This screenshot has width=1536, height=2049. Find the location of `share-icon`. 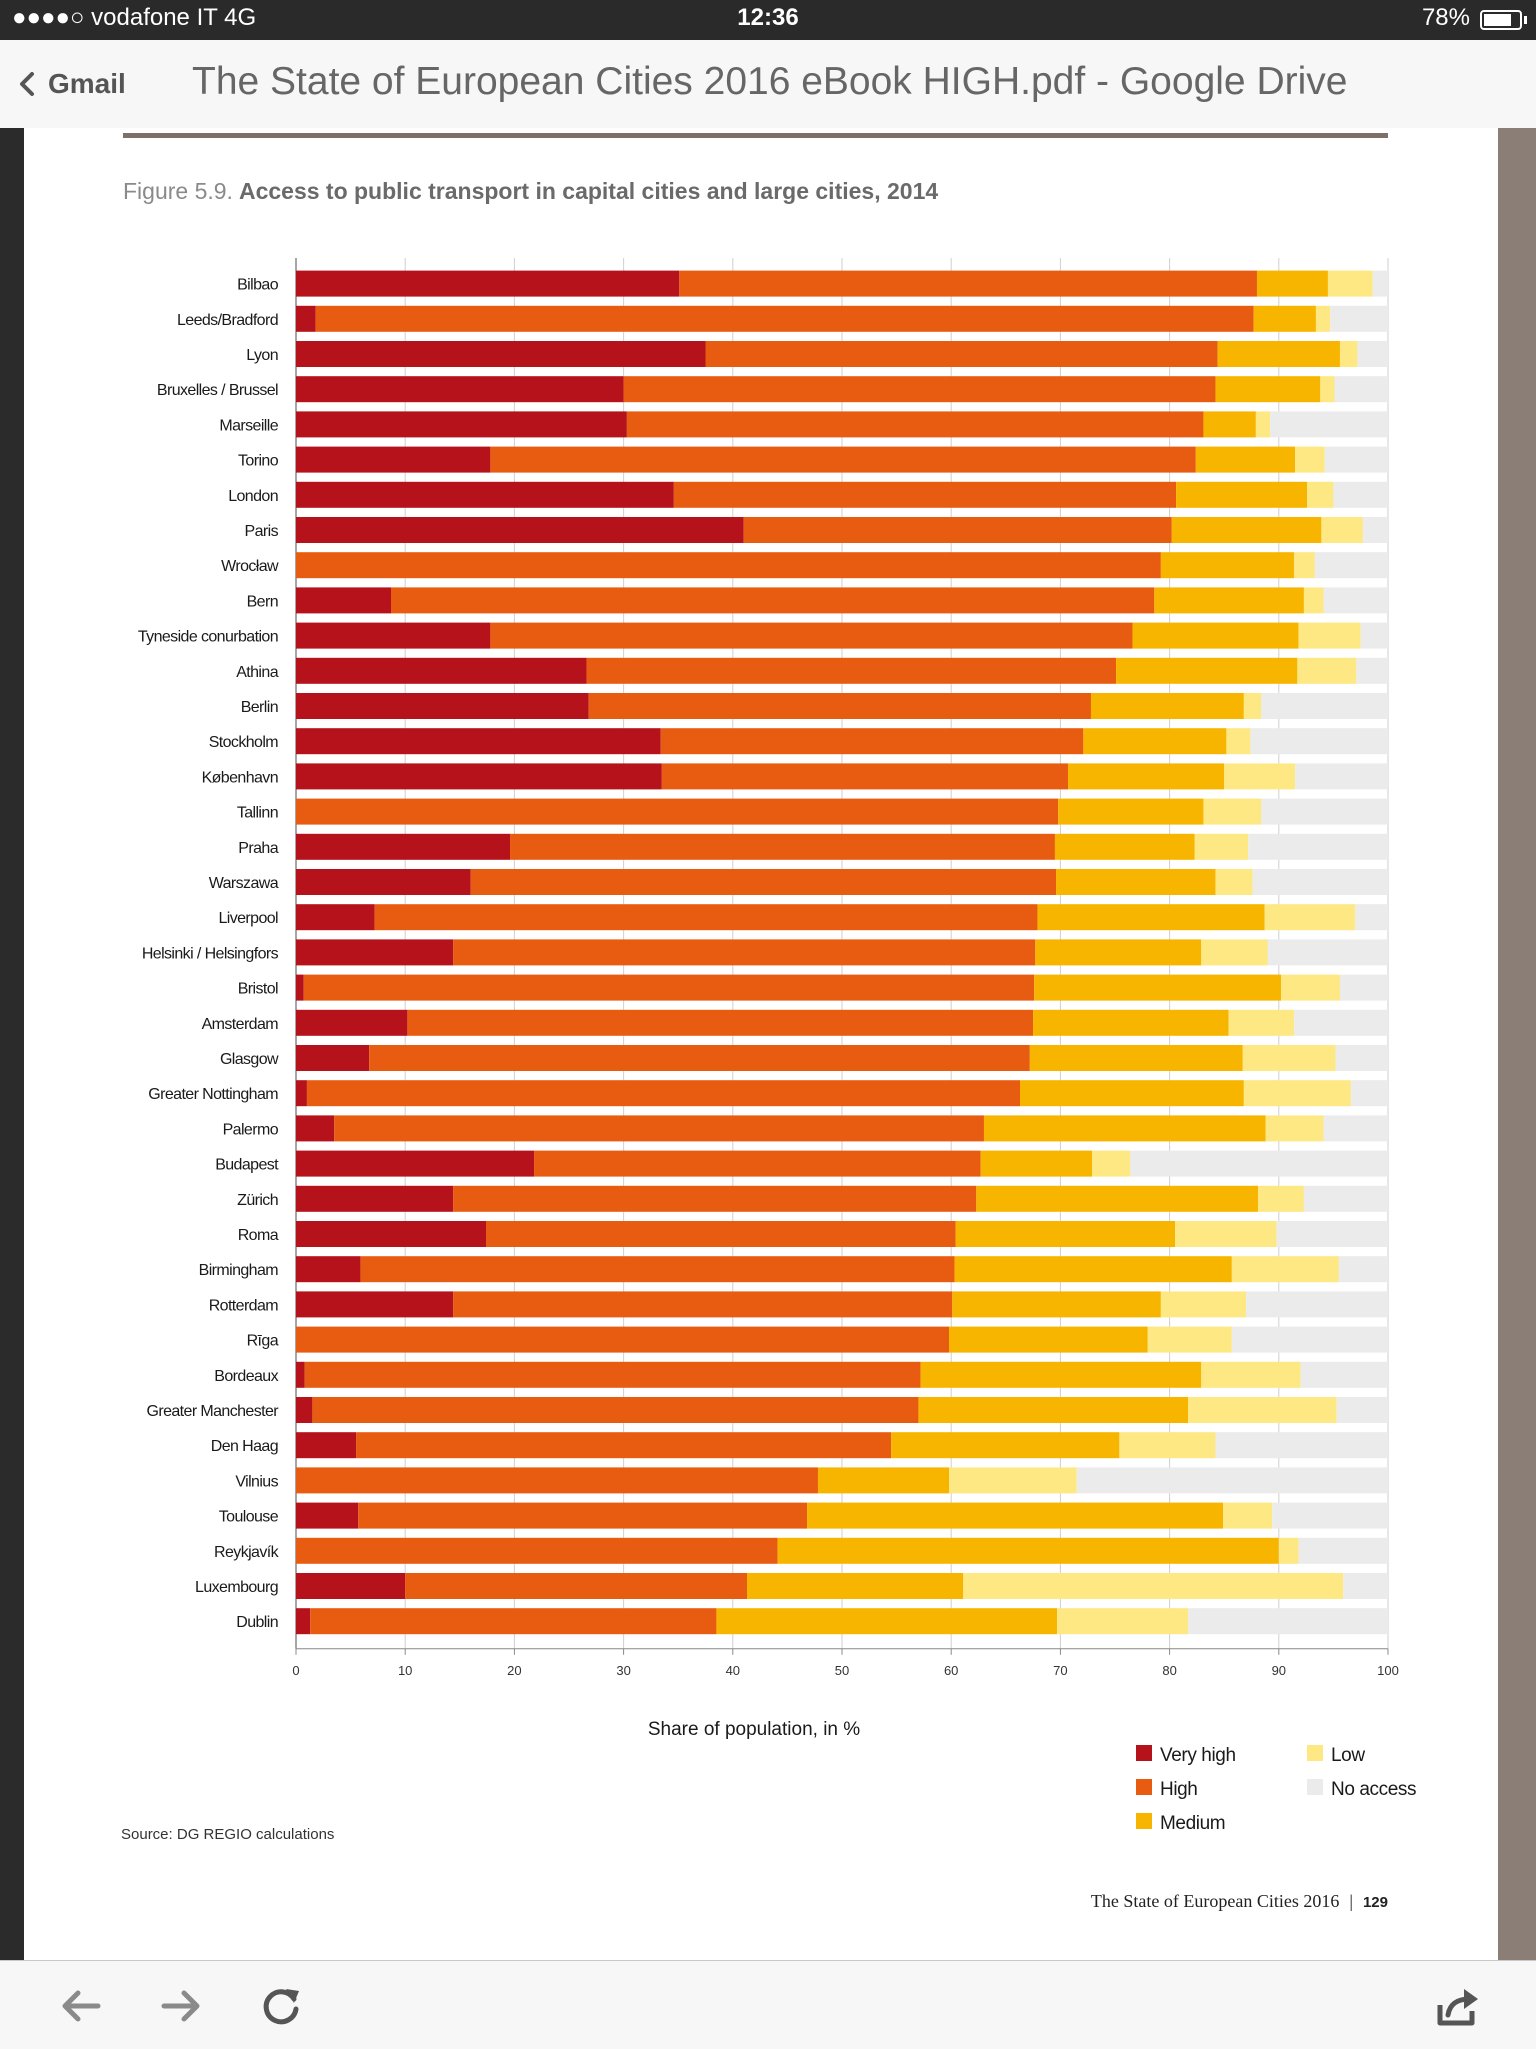

share-icon is located at coordinates (1455, 2006).